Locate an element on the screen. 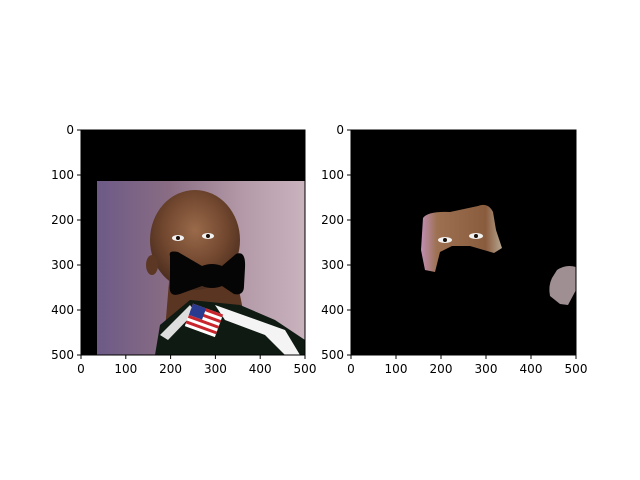 This screenshot has height=480, width=640. skin-segment-face is located at coordinates (461, 238).